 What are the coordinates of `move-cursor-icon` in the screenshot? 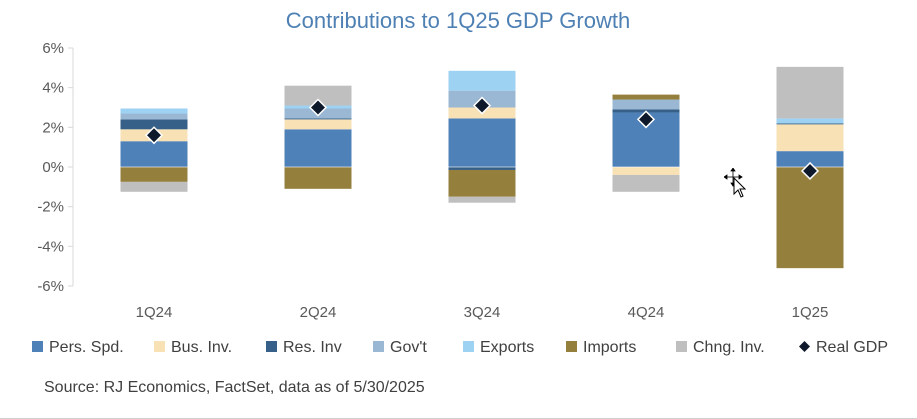 It's located at (735, 183).